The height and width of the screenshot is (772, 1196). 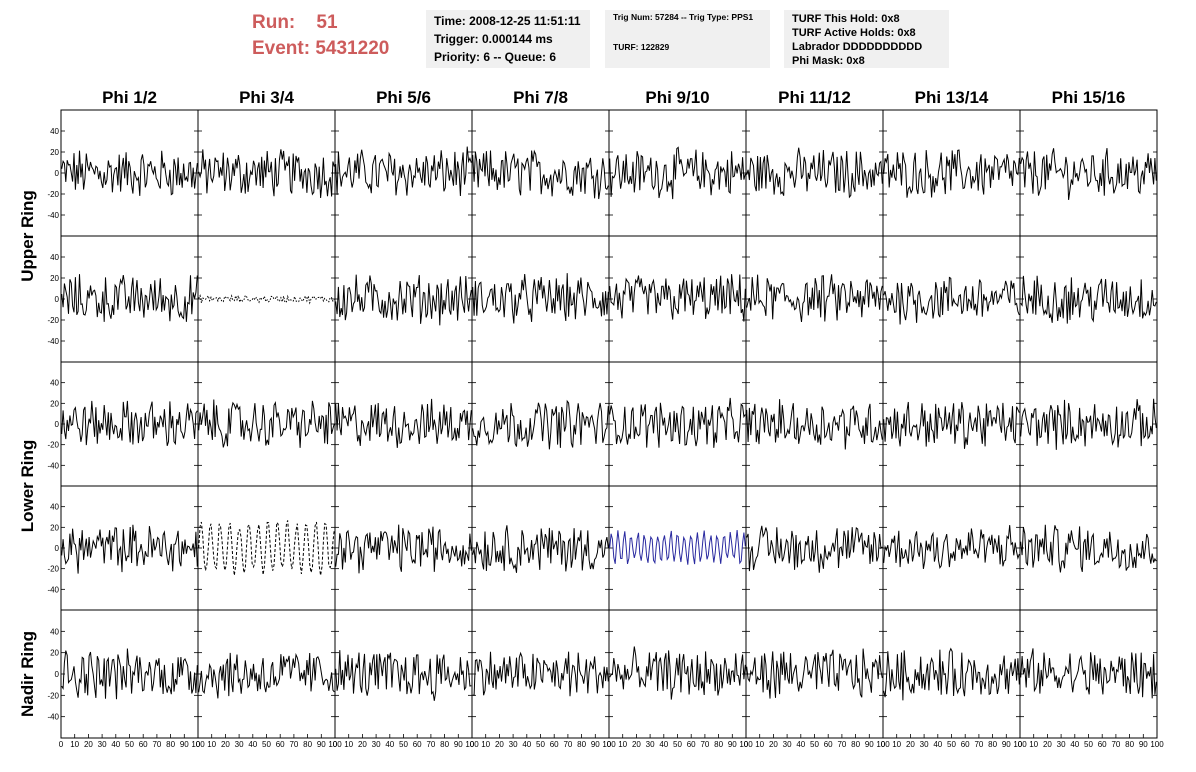 What do you see at coordinates (951, 97) in the screenshot?
I see `column-label: Phi 13/14` at bounding box center [951, 97].